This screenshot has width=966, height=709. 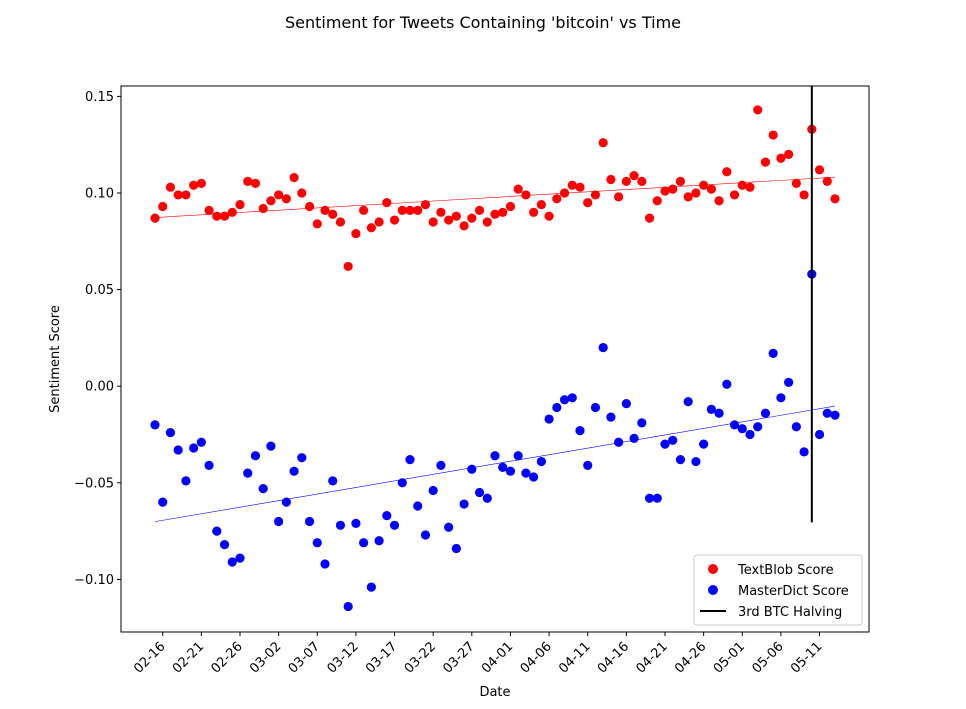 I want to click on x-tick-label: 04-16, so click(x=613, y=657).